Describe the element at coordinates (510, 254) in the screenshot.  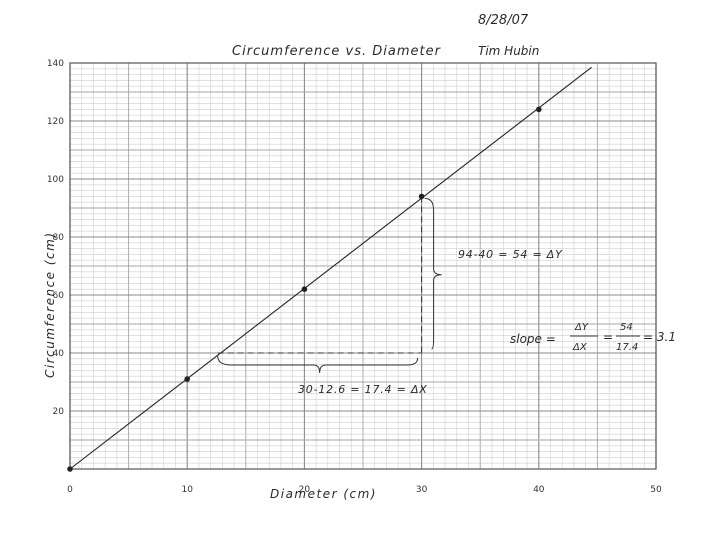
I see `delta-y-annotation: 94-40 = 54 = ΔY` at that location.